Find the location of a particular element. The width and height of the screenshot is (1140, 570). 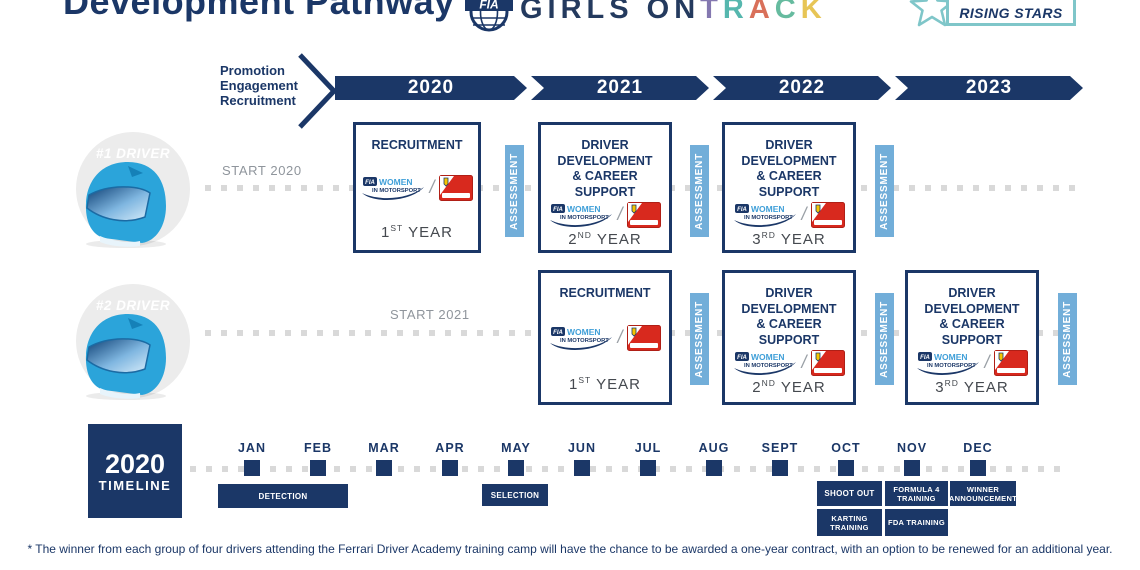

month-cell: JAN is located at coordinates (252, 458).